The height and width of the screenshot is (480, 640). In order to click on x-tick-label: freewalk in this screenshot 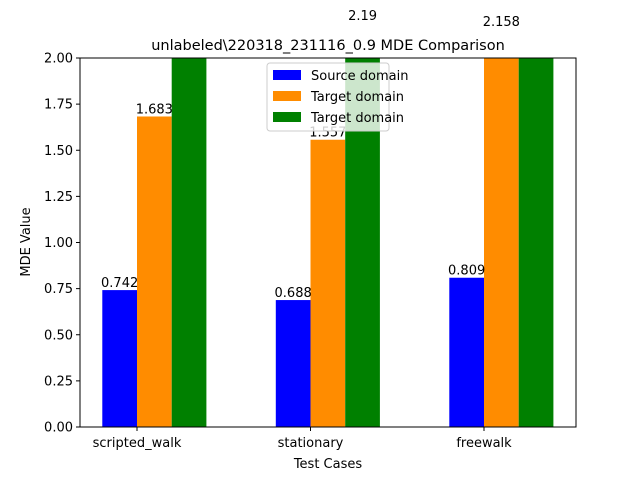, I will do `click(484, 443)`.